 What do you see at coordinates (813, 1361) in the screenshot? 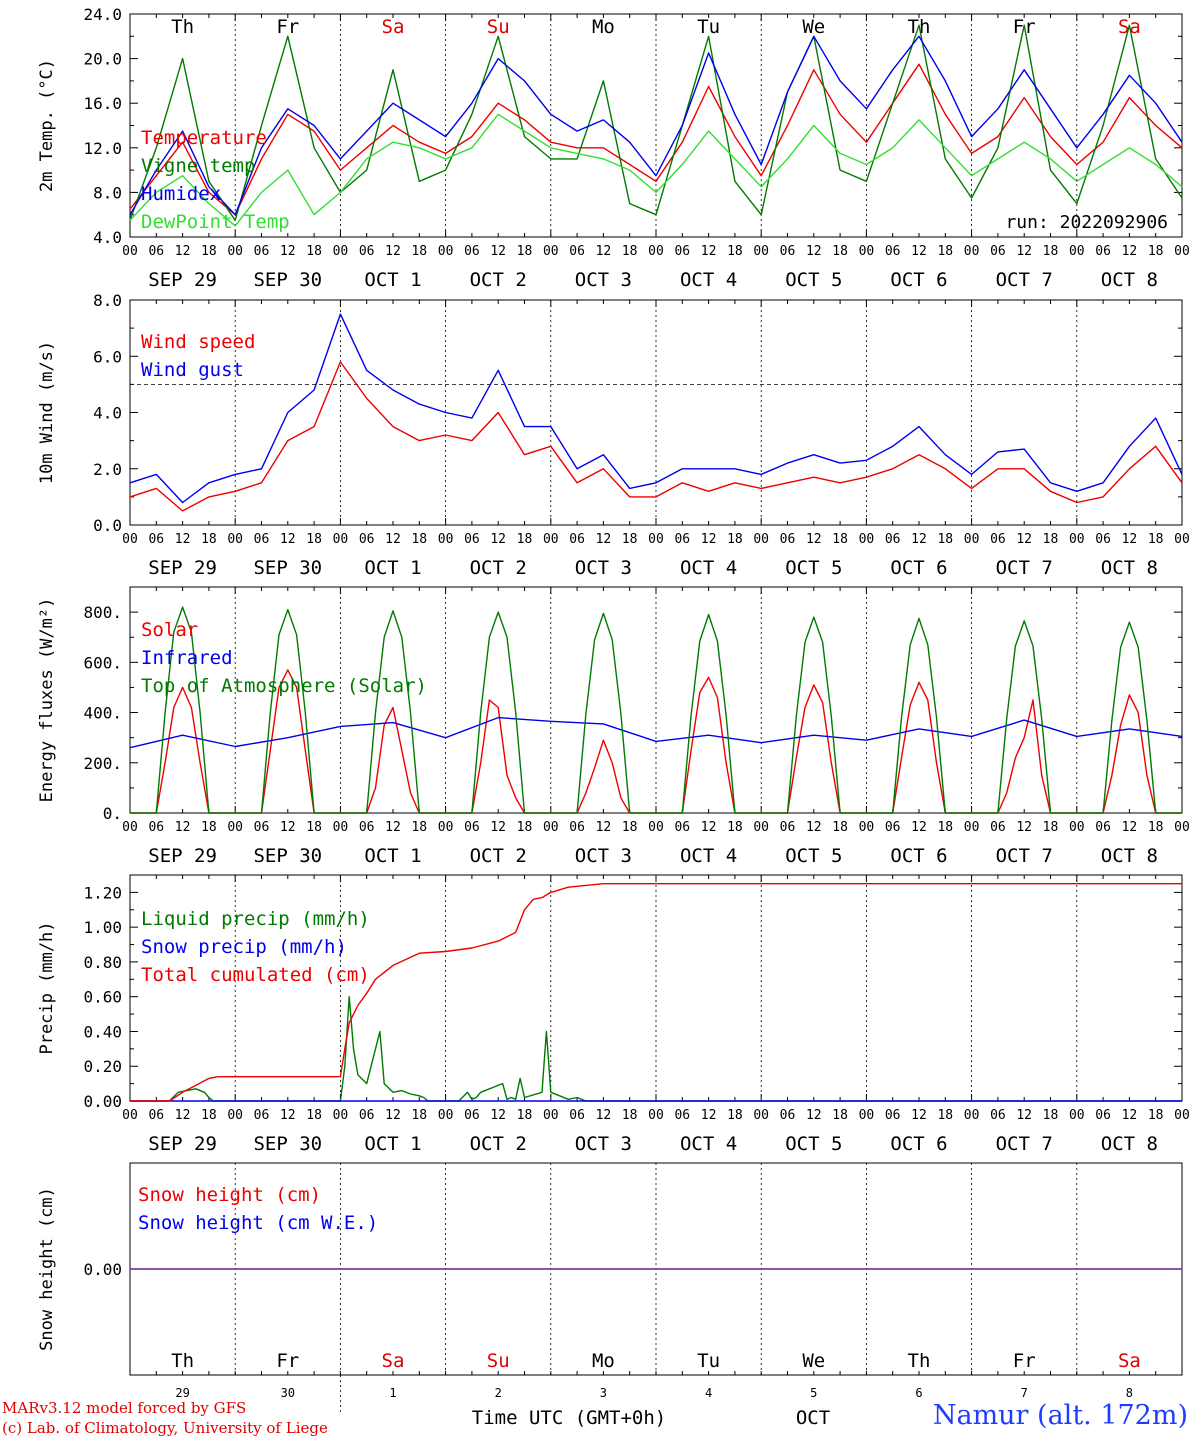
I see `weekday-label: We` at bounding box center [813, 1361].